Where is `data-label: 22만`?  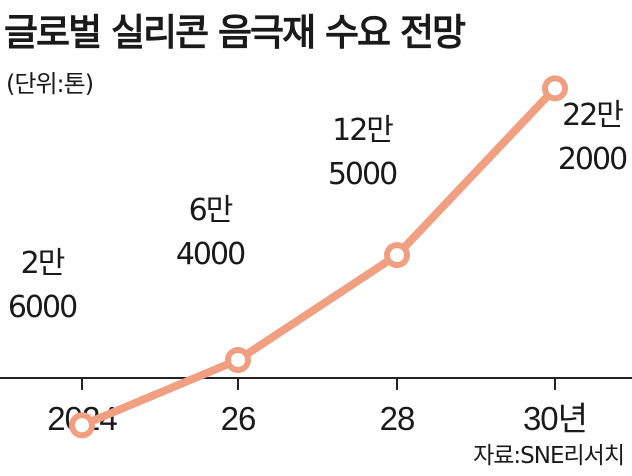 data-label: 22만 is located at coordinates (592, 115).